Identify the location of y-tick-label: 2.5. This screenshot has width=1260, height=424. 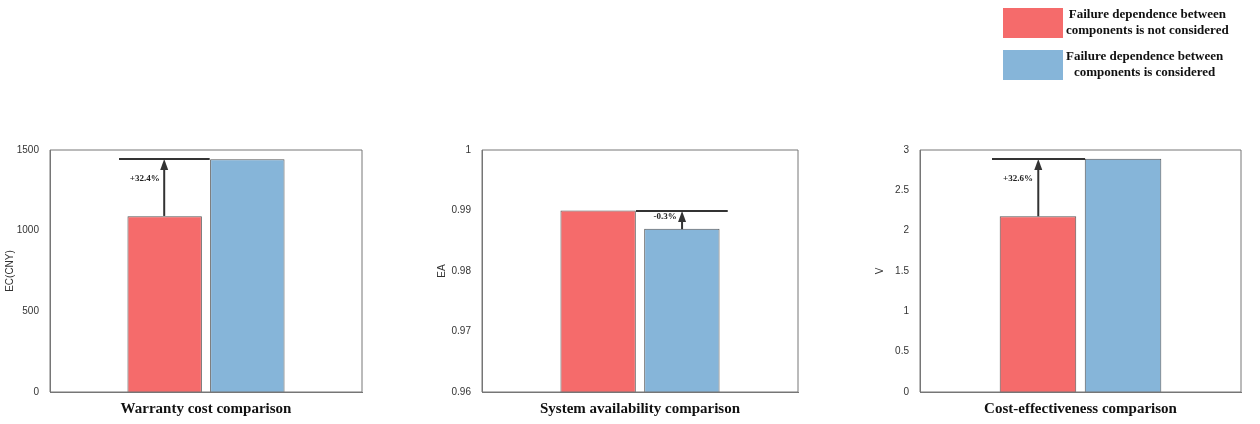
(902, 190).